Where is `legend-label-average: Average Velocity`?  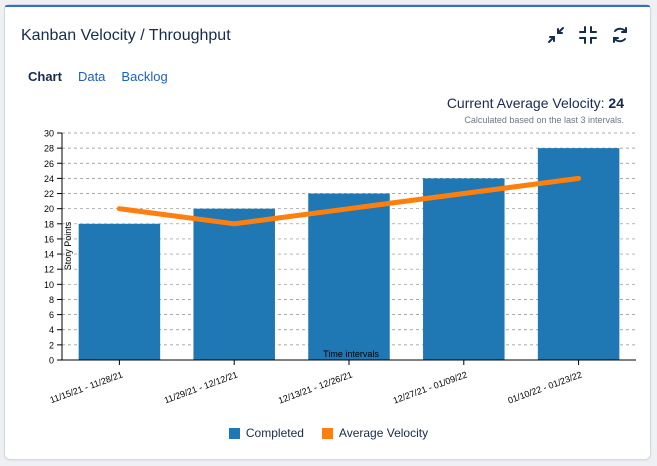
legend-label-average: Average Velocity is located at coordinates (383, 433).